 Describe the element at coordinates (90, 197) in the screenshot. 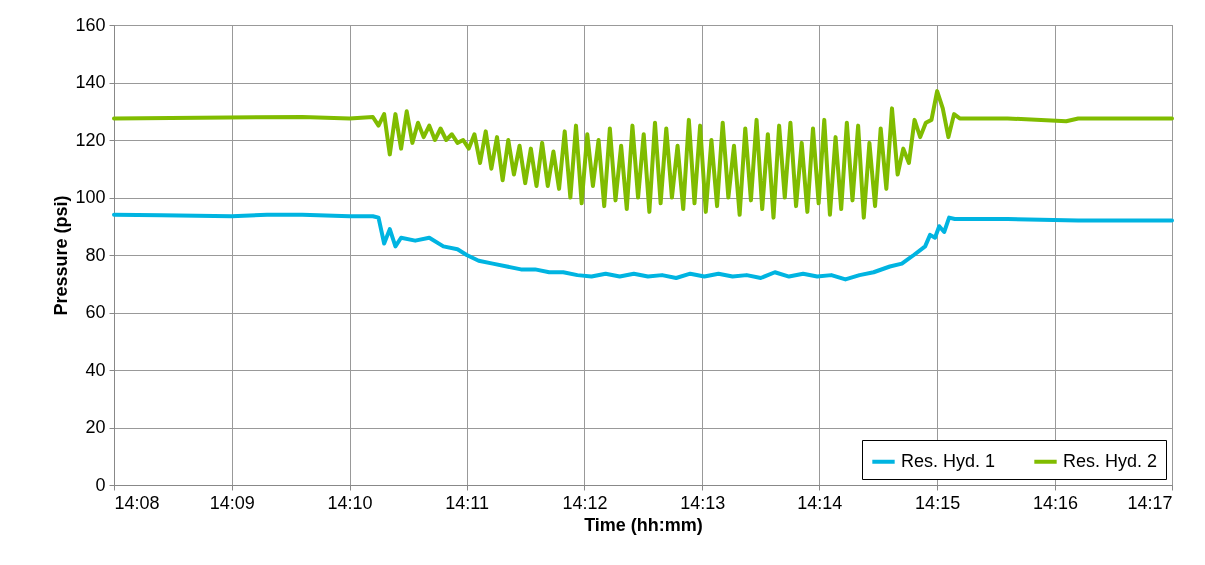

I see `y-tick-label: 100` at that location.